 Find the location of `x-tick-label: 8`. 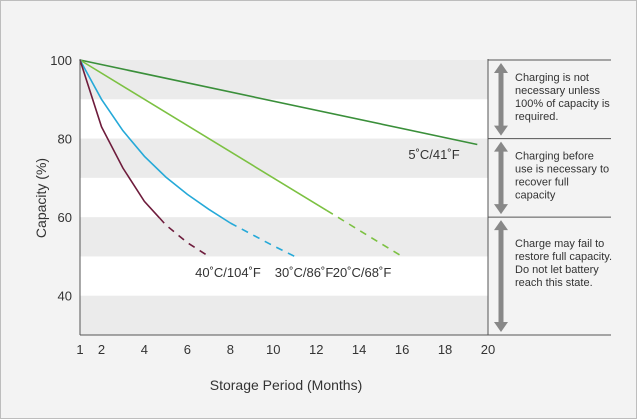

x-tick-label: 8 is located at coordinates (230, 349).